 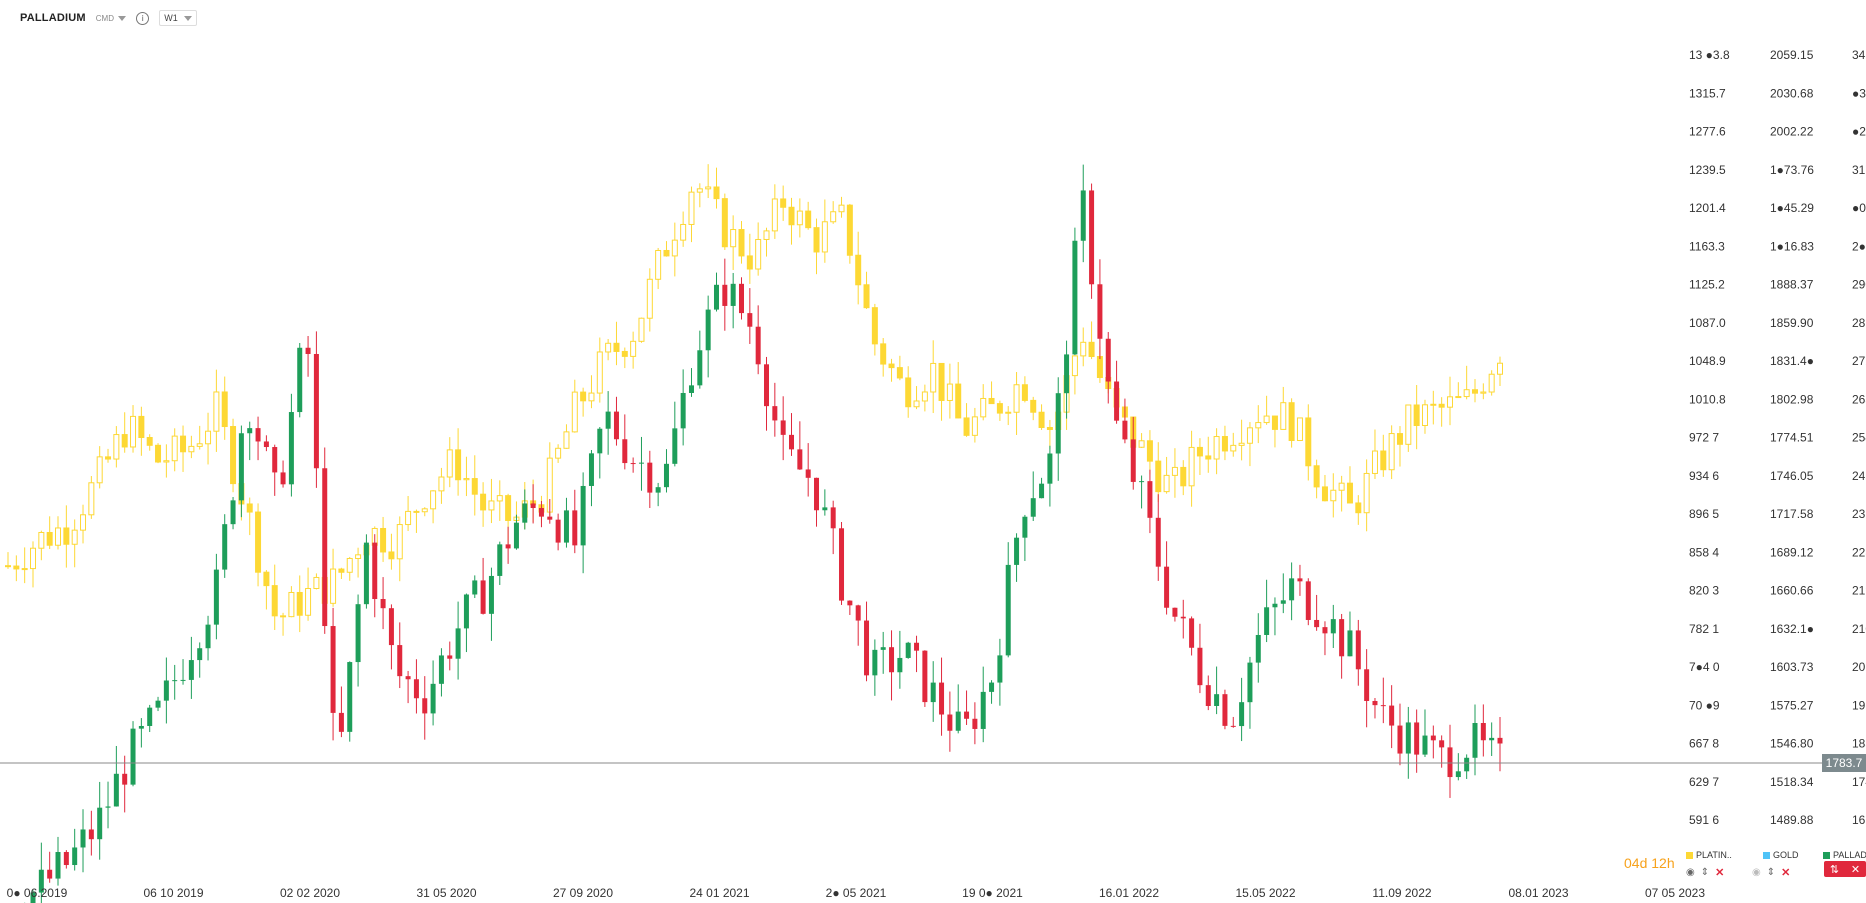 What do you see at coordinates (1129, 893) in the screenshot?
I see `x-tick-label: 16.01 2022` at bounding box center [1129, 893].